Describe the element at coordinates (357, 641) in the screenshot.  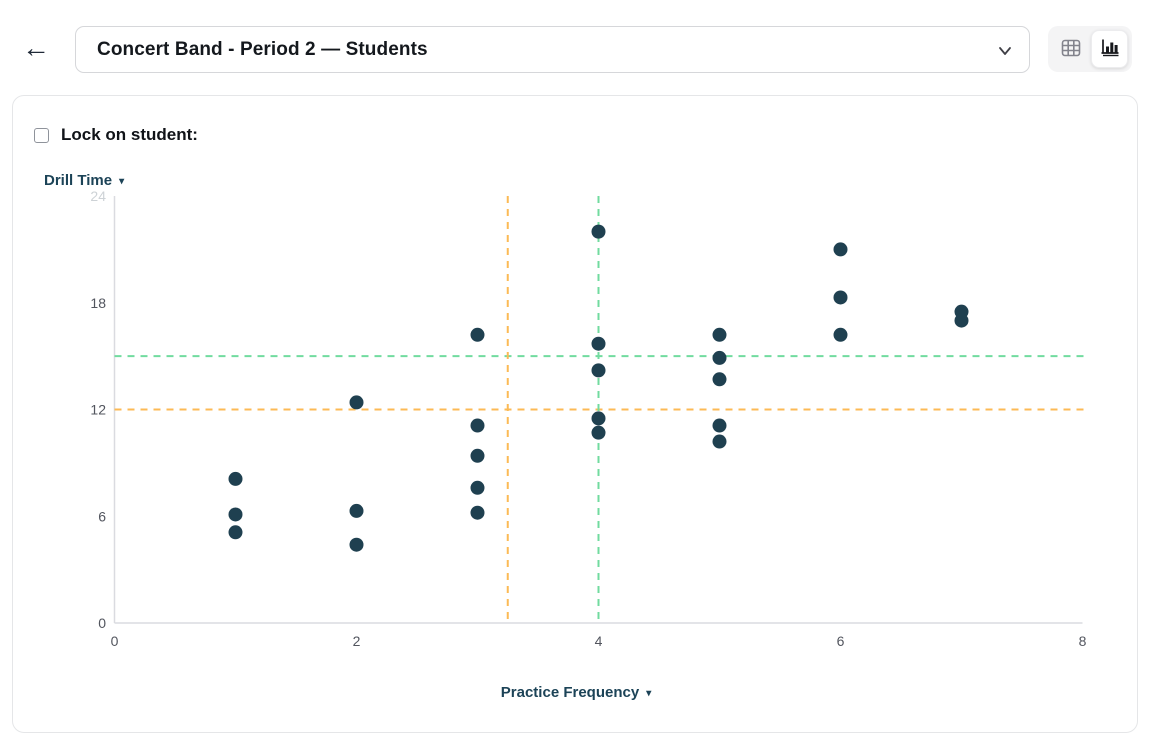
I see `x-tick-label: 2` at that location.